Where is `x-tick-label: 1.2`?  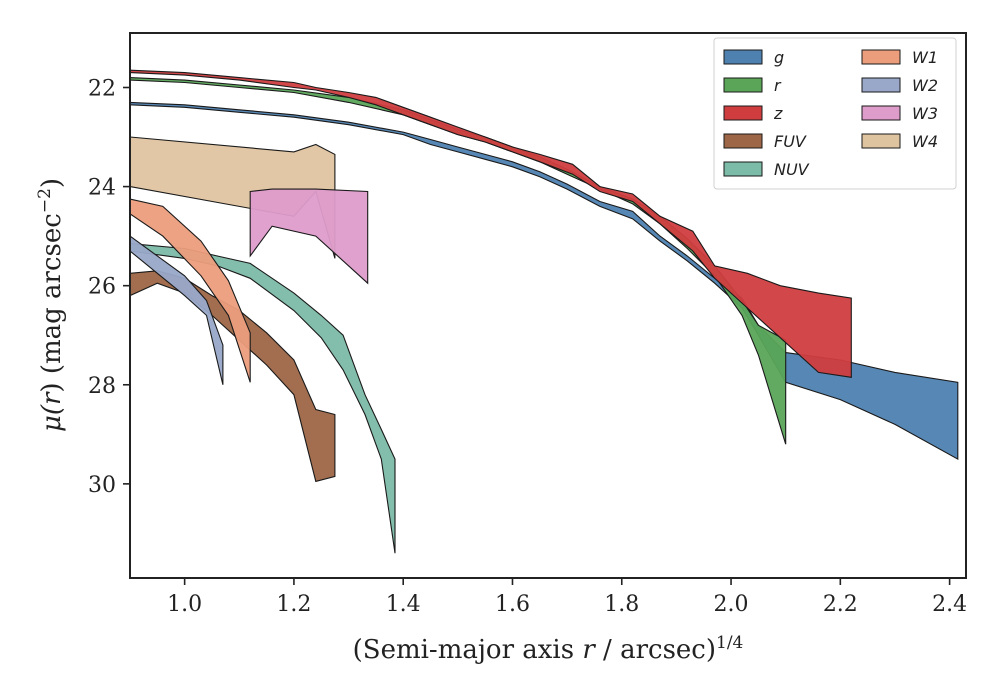
x-tick-label: 1.2 is located at coordinates (293, 604).